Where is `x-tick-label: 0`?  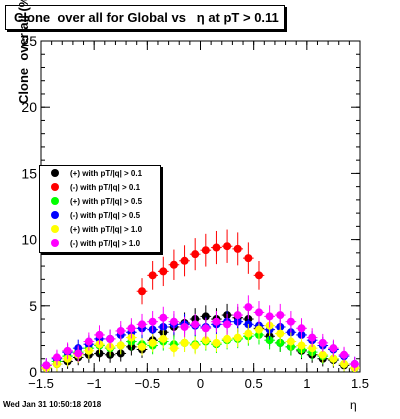 x-tick-label: 0 is located at coordinates (200, 383).